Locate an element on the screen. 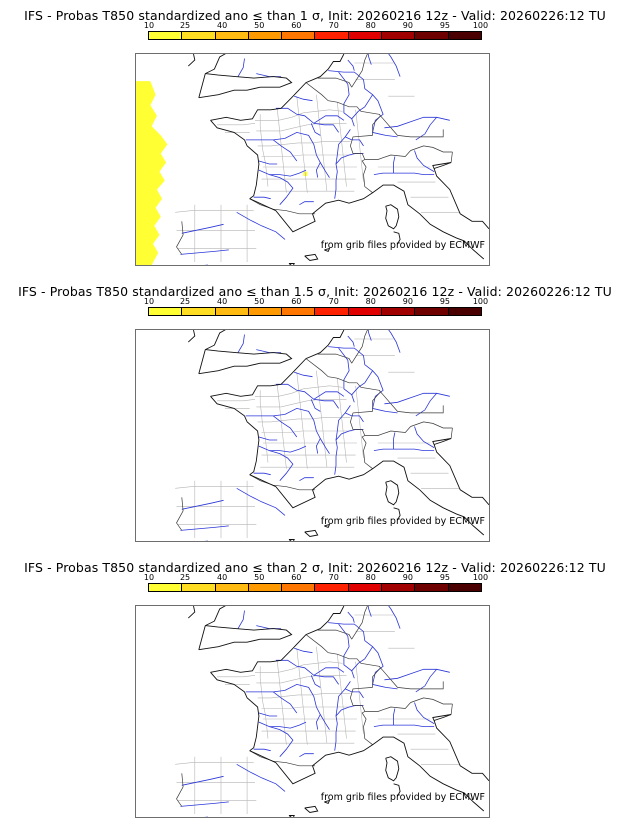  map-vector-layer is located at coordinates (332, 711).